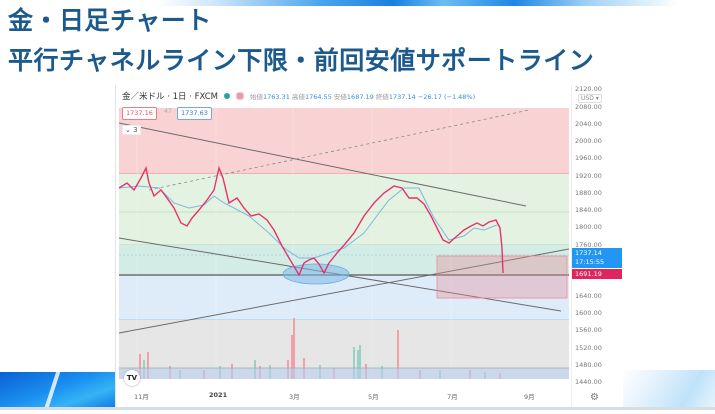  Describe the element at coordinates (226, 96) in the screenshot. I see `market-open-icon` at that location.